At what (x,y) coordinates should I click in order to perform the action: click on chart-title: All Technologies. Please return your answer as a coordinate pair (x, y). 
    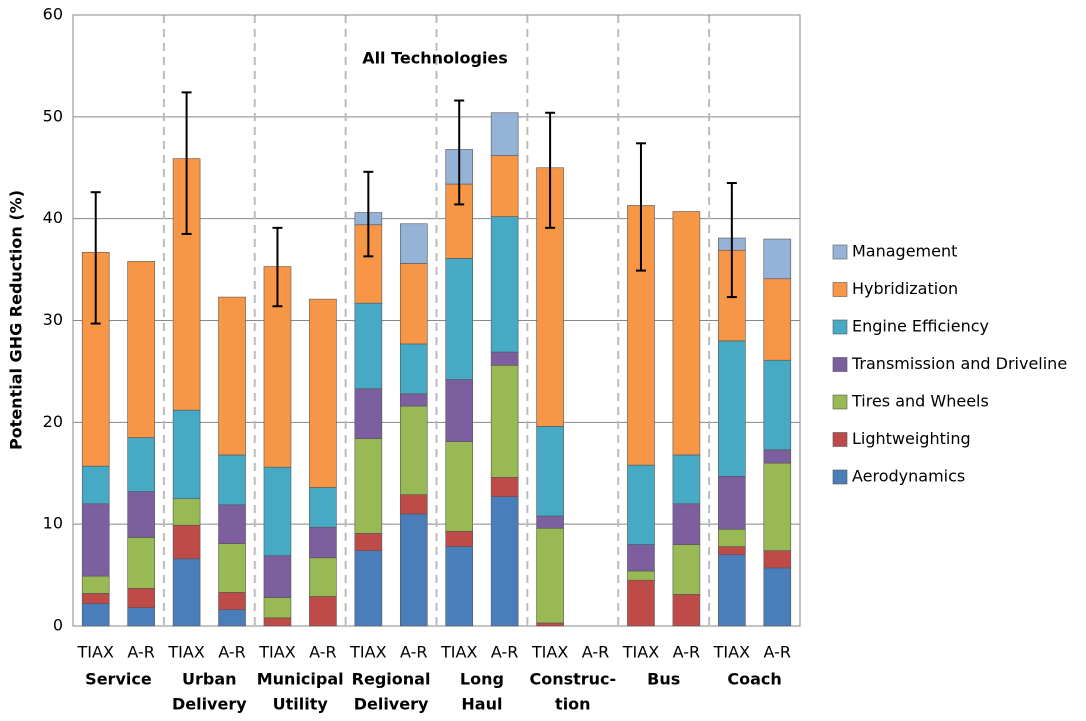
    Looking at the image, I should click on (435, 58).